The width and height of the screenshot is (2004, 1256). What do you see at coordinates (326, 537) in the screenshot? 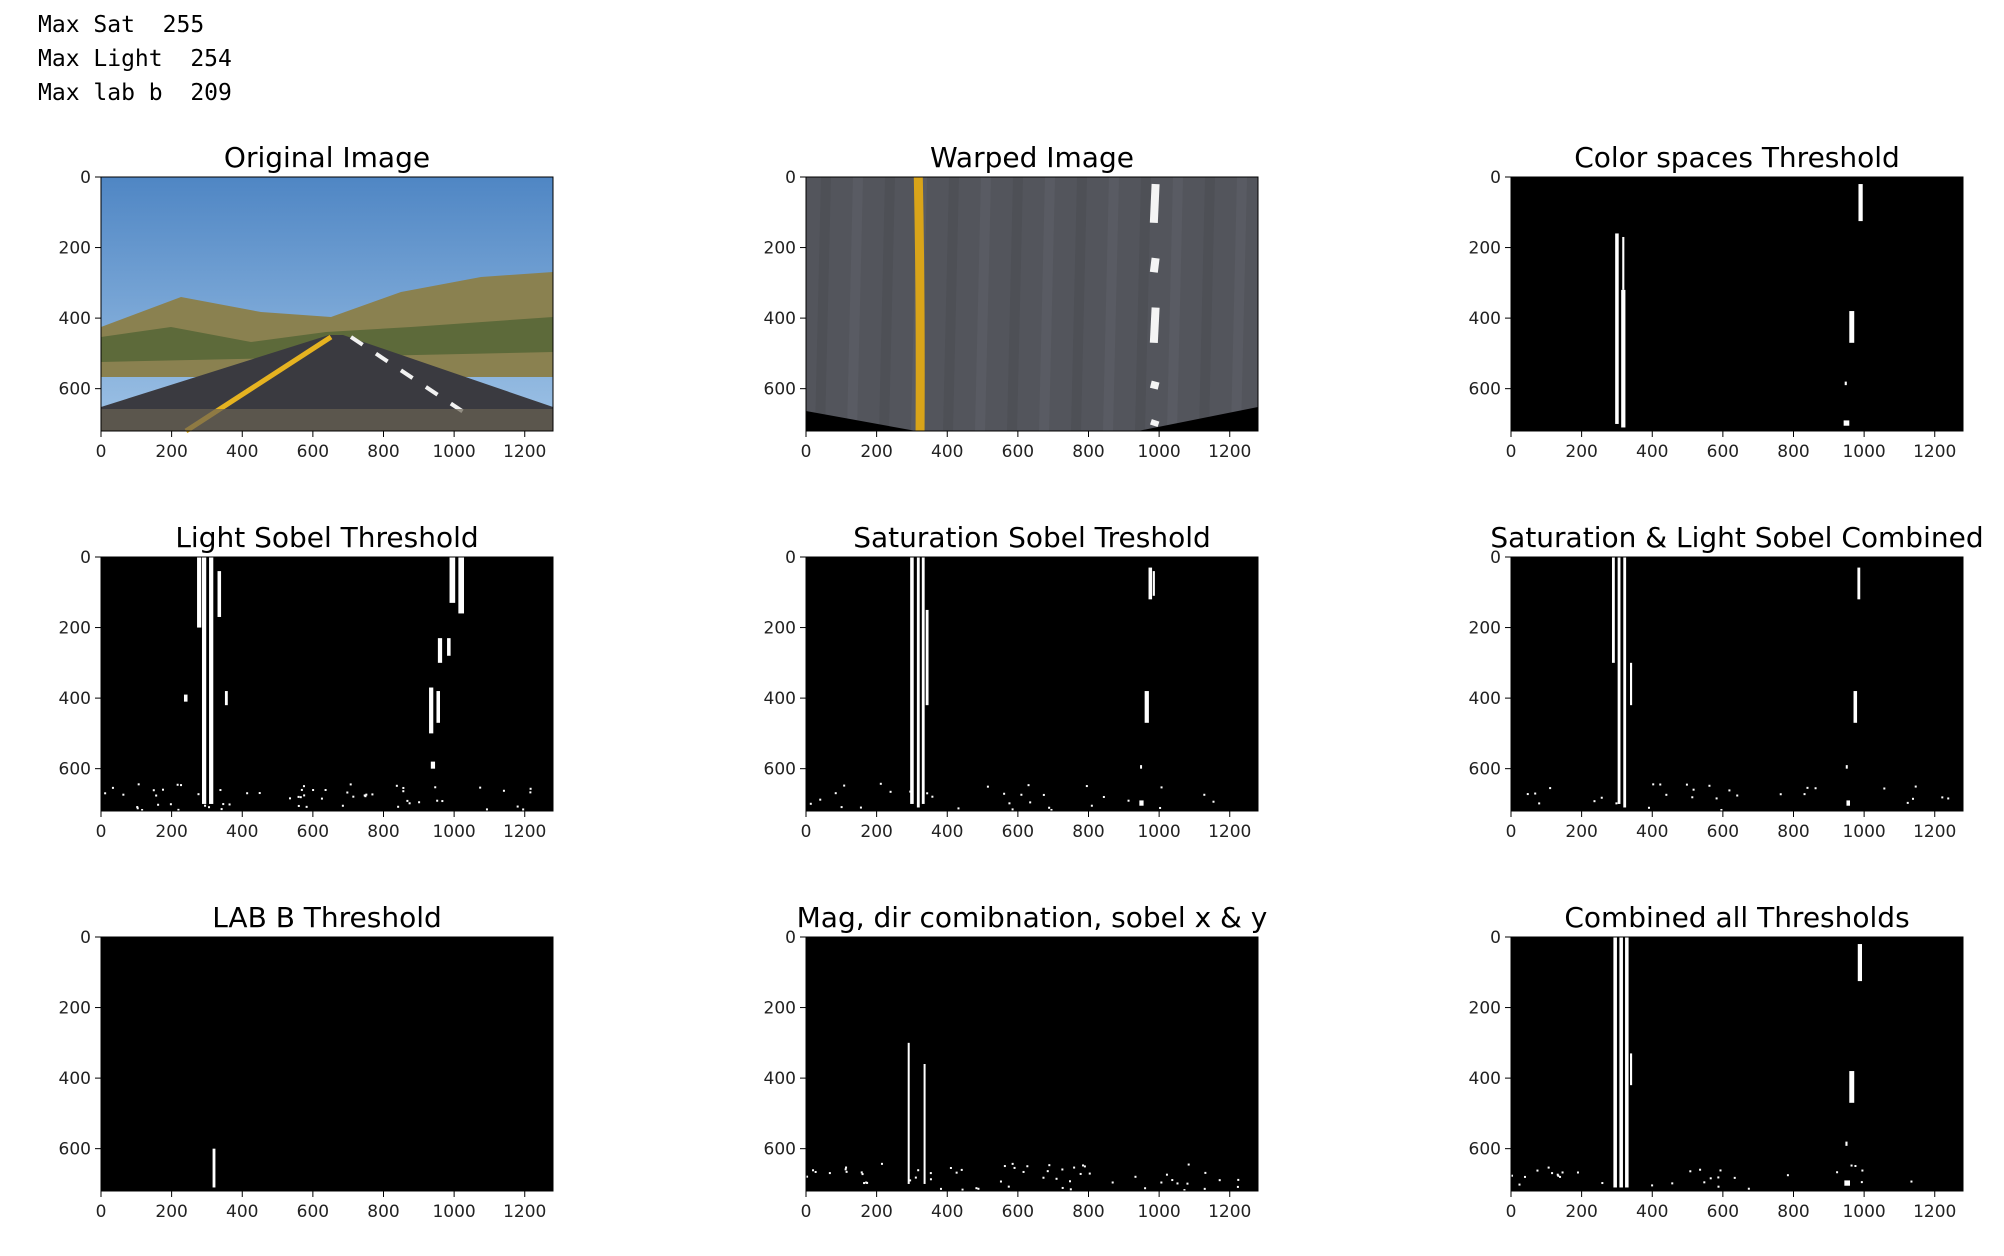
I see `panel-title: Light Sobel Threshold` at bounding box center [326, 537].